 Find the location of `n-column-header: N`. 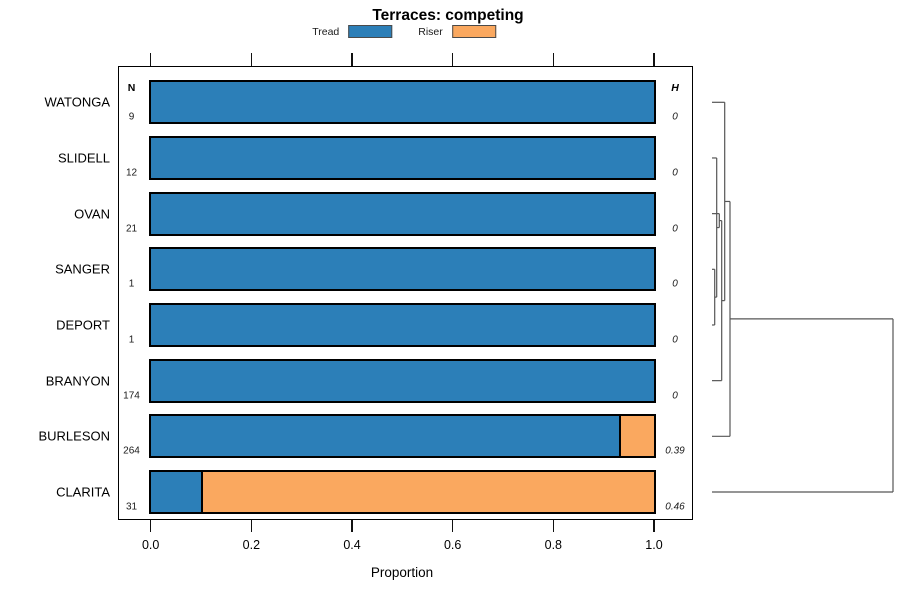

n-column-header: N is located at coordinates (131, 88).